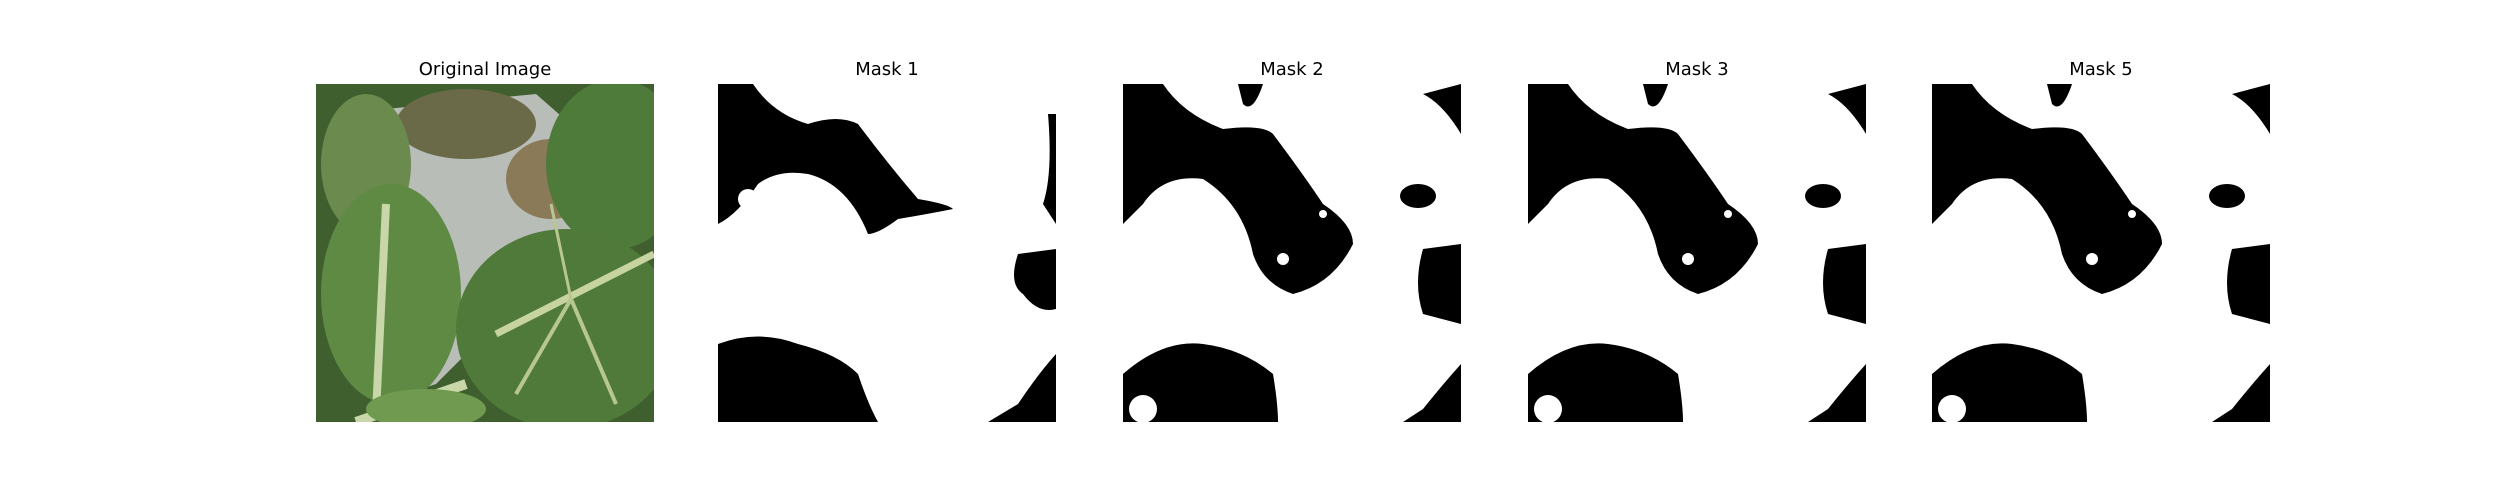 This screenshot has width=2500, height=500. Describe the element at coordinates (485, 69) in the screenshot. I see `panel-title-original: Original Image` at that location.